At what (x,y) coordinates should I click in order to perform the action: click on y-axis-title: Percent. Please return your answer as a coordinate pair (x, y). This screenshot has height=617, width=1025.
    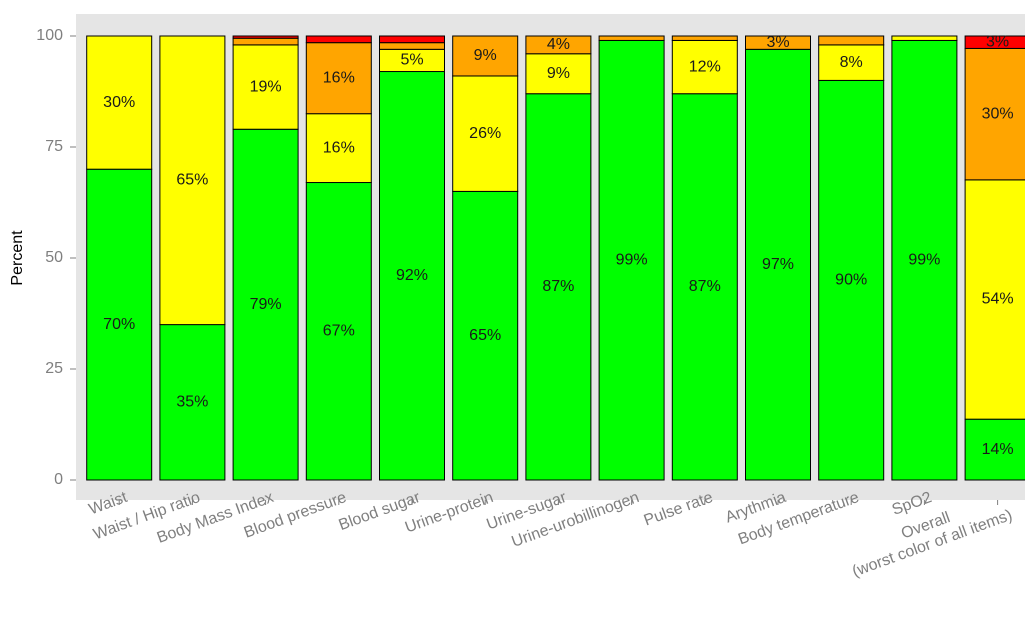
    Looking at the image, I should click on (17, 258).